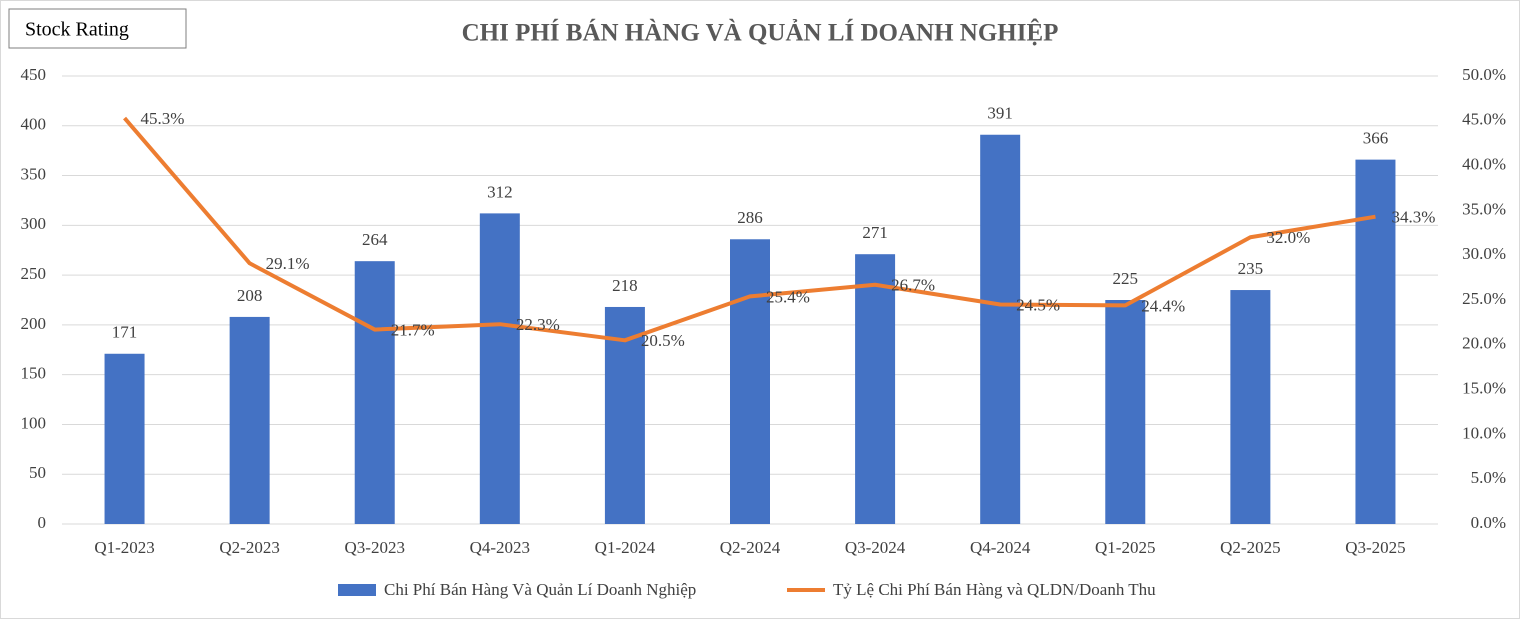 Image resolution: width=1521 pixels, height=620 pixels. Describe the element at coordinates (1484, 298) in the screenshot. I see `y2-tick-label: 25.0%` at that location.